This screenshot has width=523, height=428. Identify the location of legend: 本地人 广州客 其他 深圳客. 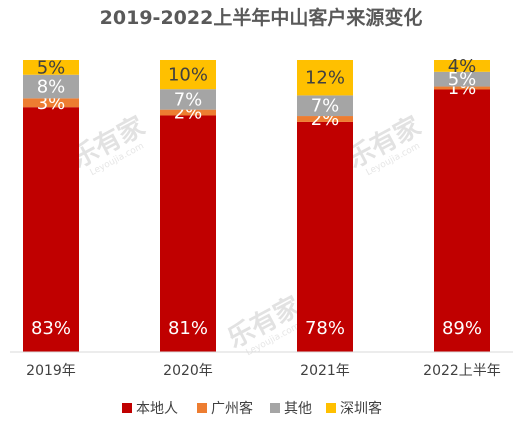
(252, 408).